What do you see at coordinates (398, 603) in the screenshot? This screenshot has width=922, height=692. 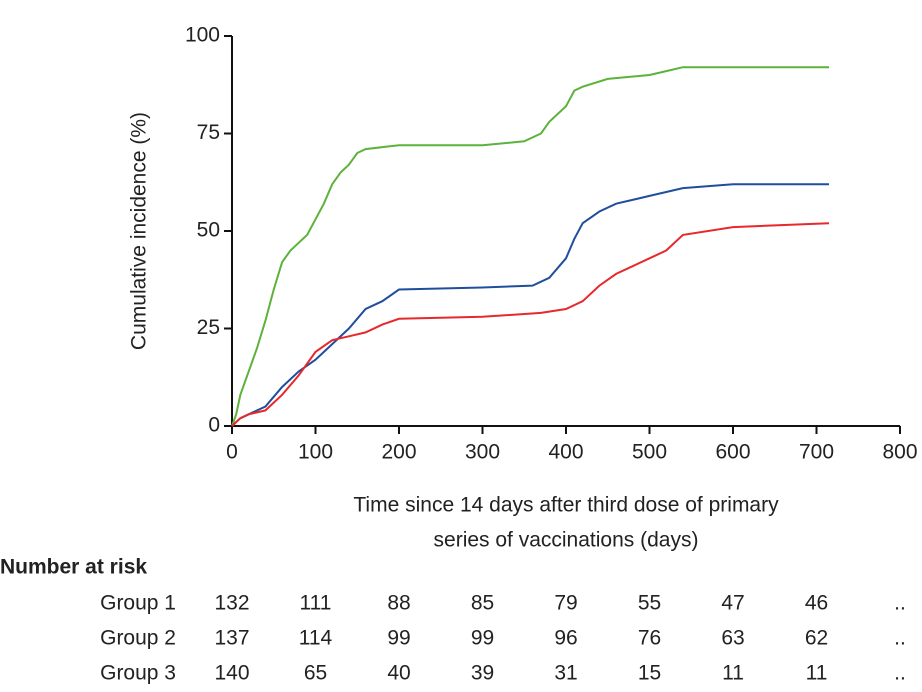 I see `risk-value: 88` at bounding box center [398, 603].